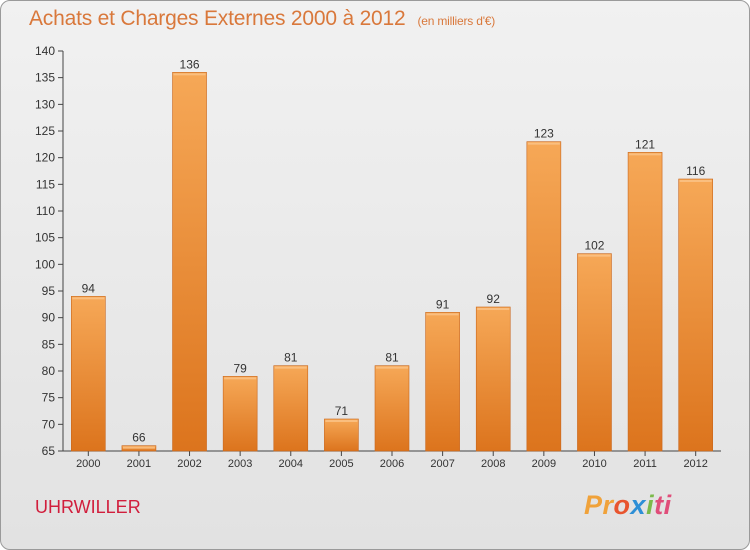 The width and height of the screenshot is (750, 550). Describe the element at coordinates (45, 158) in the screenshot. I see `y-tick-label: 120` at that location.